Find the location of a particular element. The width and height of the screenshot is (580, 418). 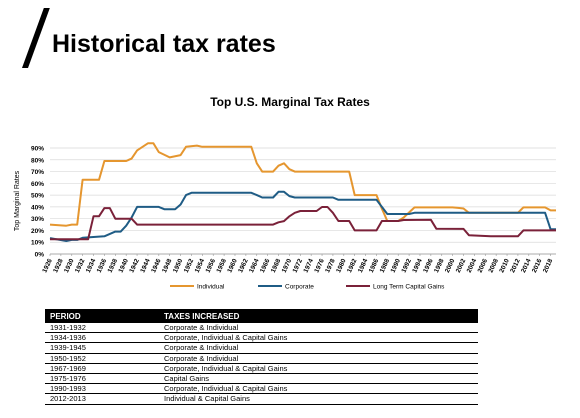

period-column-header: PERIOD is located at coordinates (102, 316).